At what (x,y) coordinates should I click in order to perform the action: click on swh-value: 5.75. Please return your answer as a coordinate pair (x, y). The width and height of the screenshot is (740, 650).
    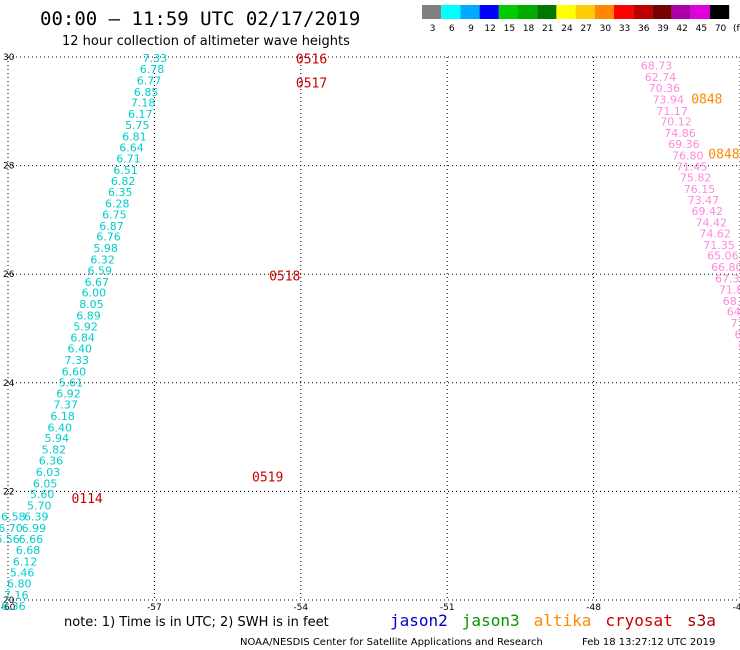
    Looking at the image, I should click on (137, 125).